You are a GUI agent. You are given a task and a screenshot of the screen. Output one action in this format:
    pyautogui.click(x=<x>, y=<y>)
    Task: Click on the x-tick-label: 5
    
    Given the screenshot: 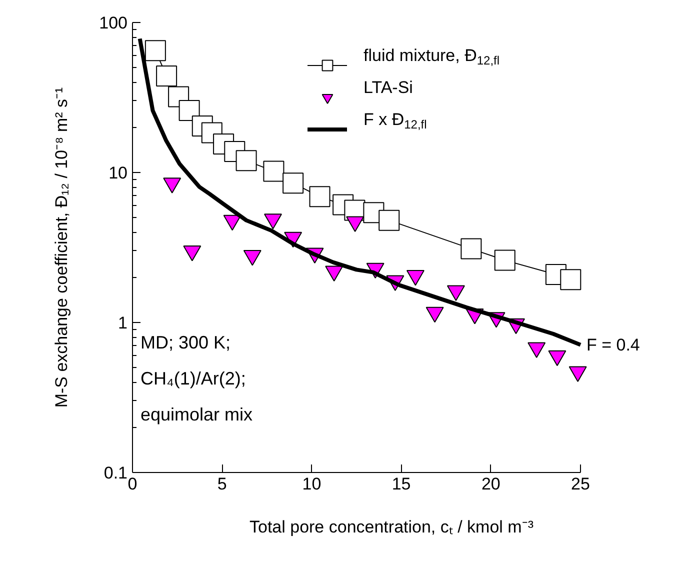 What is the action you would take?
    pyautogui.click(x=222, y=484)
    